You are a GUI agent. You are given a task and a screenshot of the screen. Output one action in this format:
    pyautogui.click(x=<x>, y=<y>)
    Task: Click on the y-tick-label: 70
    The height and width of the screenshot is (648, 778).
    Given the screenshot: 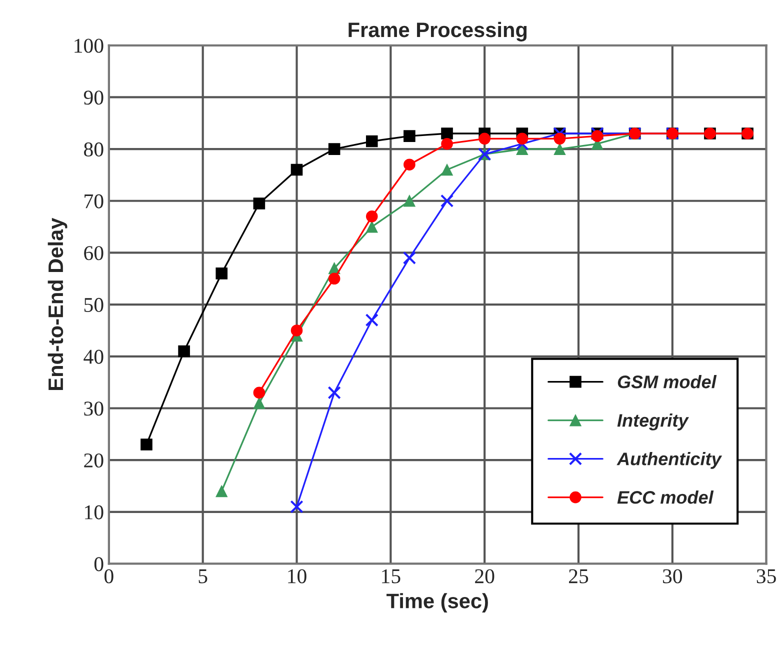 What is the action you would take?
    pyautogui.click(x=94, y=201)
    